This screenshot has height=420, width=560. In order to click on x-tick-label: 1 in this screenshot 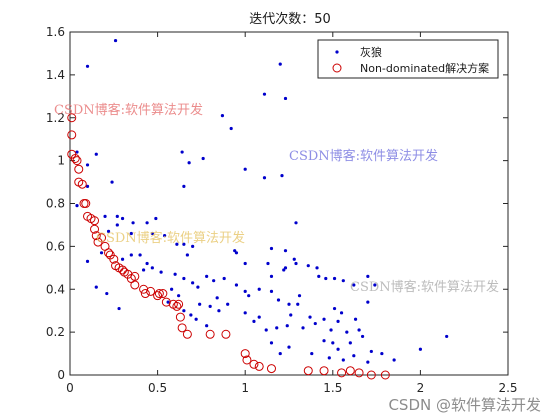, I will do `click(245, 388)`.